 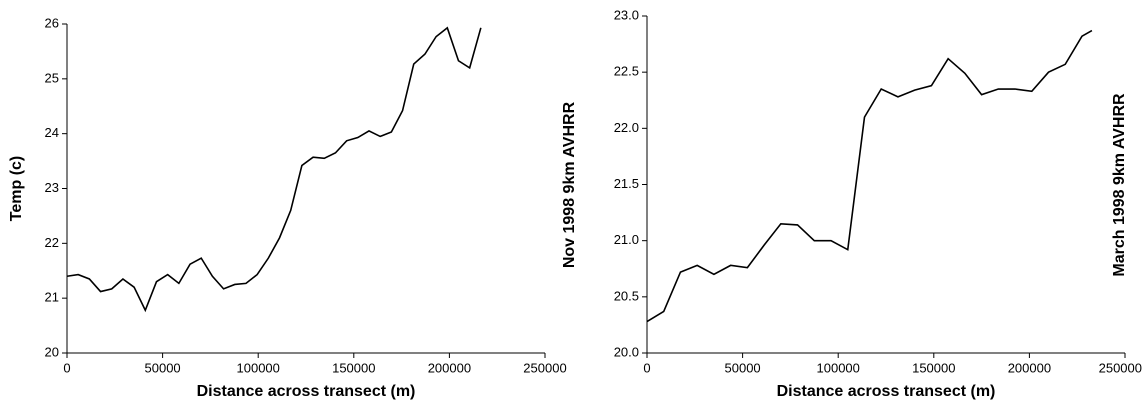 What do you see at coordinates (52, 22) in the screenshot?
I see `y-tick-label: 26` at bounding box center [52, 22].